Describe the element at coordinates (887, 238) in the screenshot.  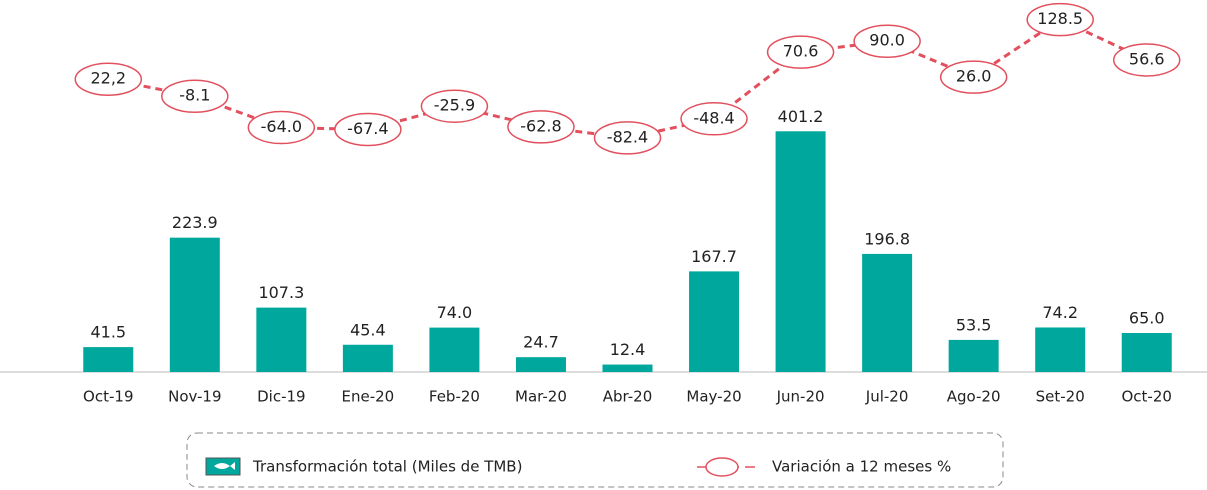
I see `data-label: 196.8` at that location.